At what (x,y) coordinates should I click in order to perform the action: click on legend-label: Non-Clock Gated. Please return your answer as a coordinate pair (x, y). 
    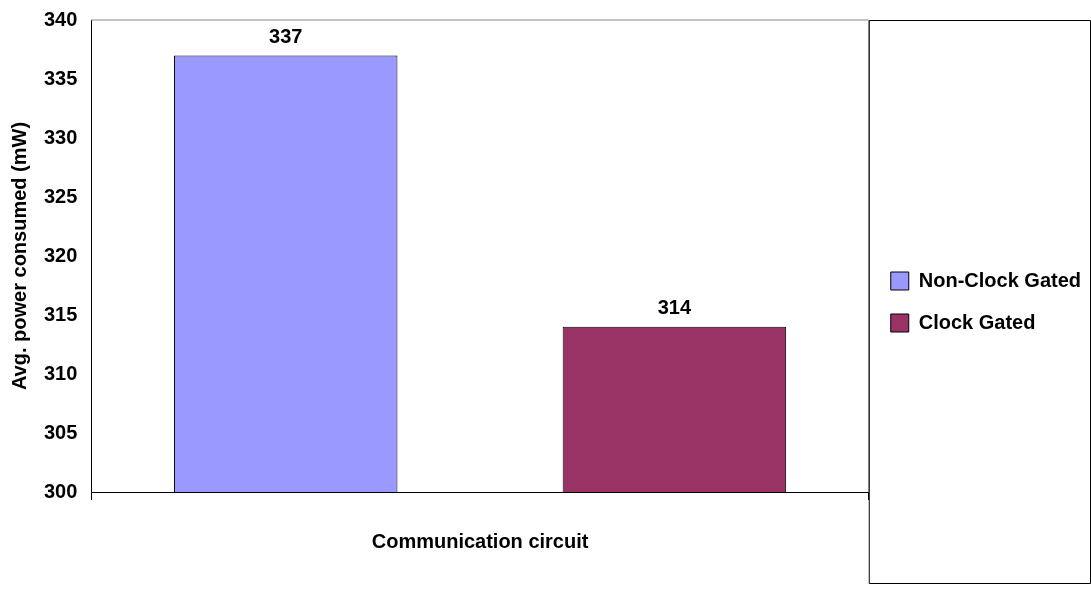
    Looking at the image, I should click on (1000, 279).